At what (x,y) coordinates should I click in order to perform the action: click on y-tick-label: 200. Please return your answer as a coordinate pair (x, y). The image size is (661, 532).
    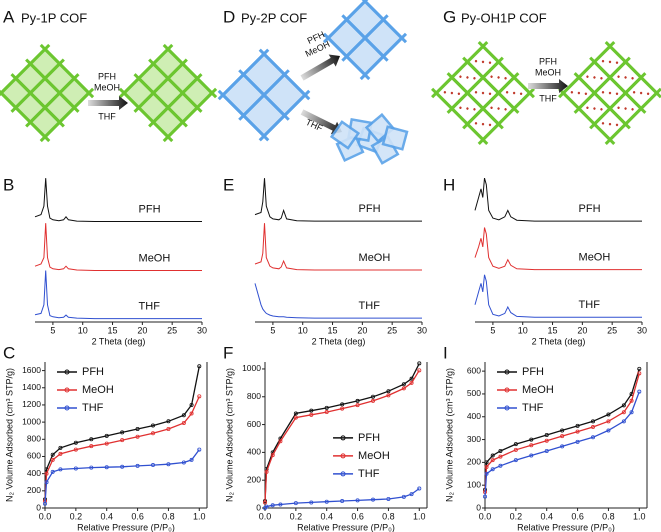
    Looking at the image, I should click on (474, 462).